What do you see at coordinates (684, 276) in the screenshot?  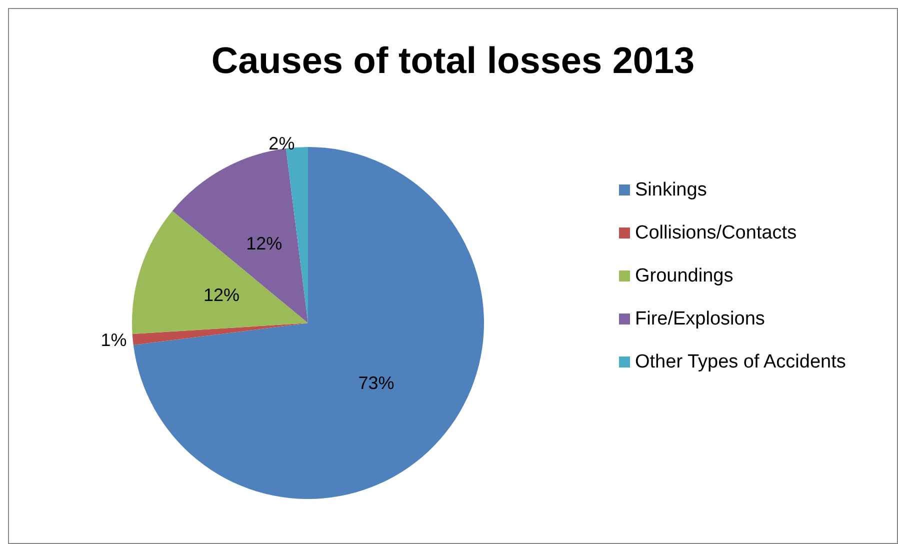 I see `legend-label: Groundings` at bounding box center [684, 276].